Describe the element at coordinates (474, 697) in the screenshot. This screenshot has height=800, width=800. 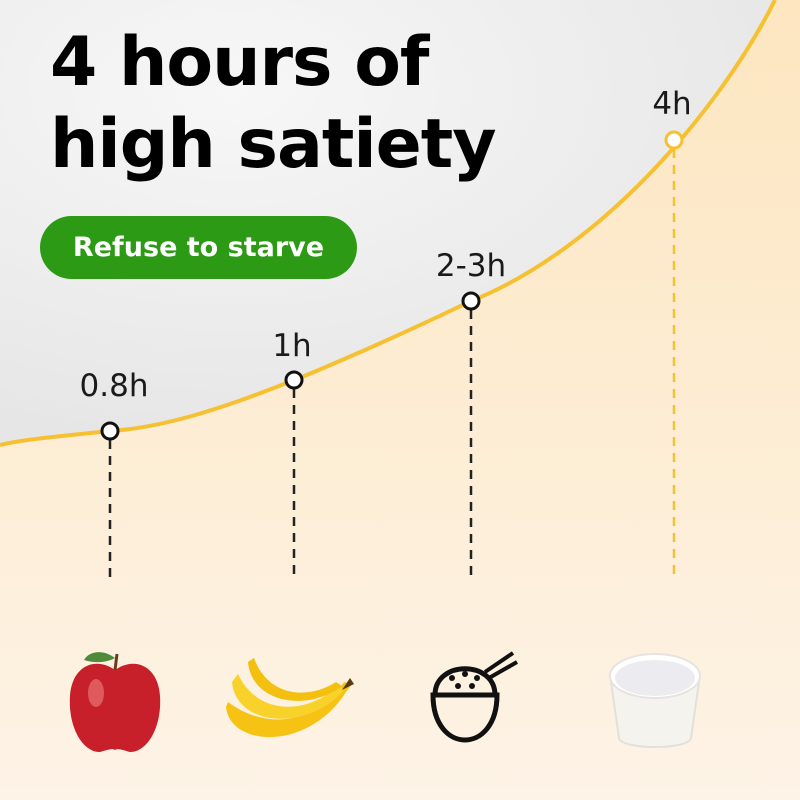
I see `rice-bowl-icon` at that location.